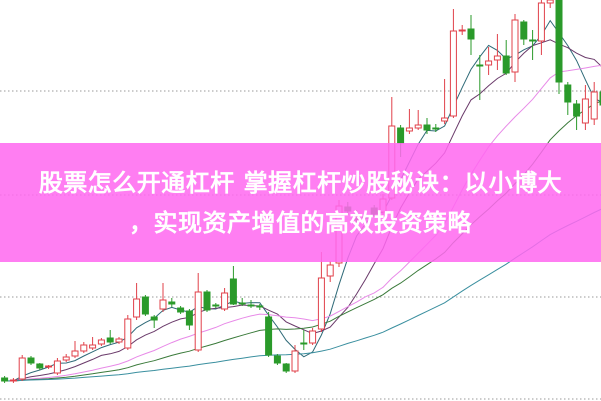 This screenshot has height=401, width=601. Describe the element at coordinates (300, 182) in the screenshot. I see `headline-line-1: 股票怎么开通杠杆 掌握杠杆炒股秘诀：以小博大` at that location.